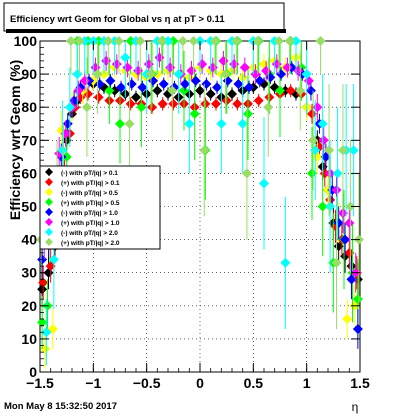 This screenshot has height=419, width=400. I want to click on legend-entry: (-) with pT/|q| > 2.0, so click(81, 232).